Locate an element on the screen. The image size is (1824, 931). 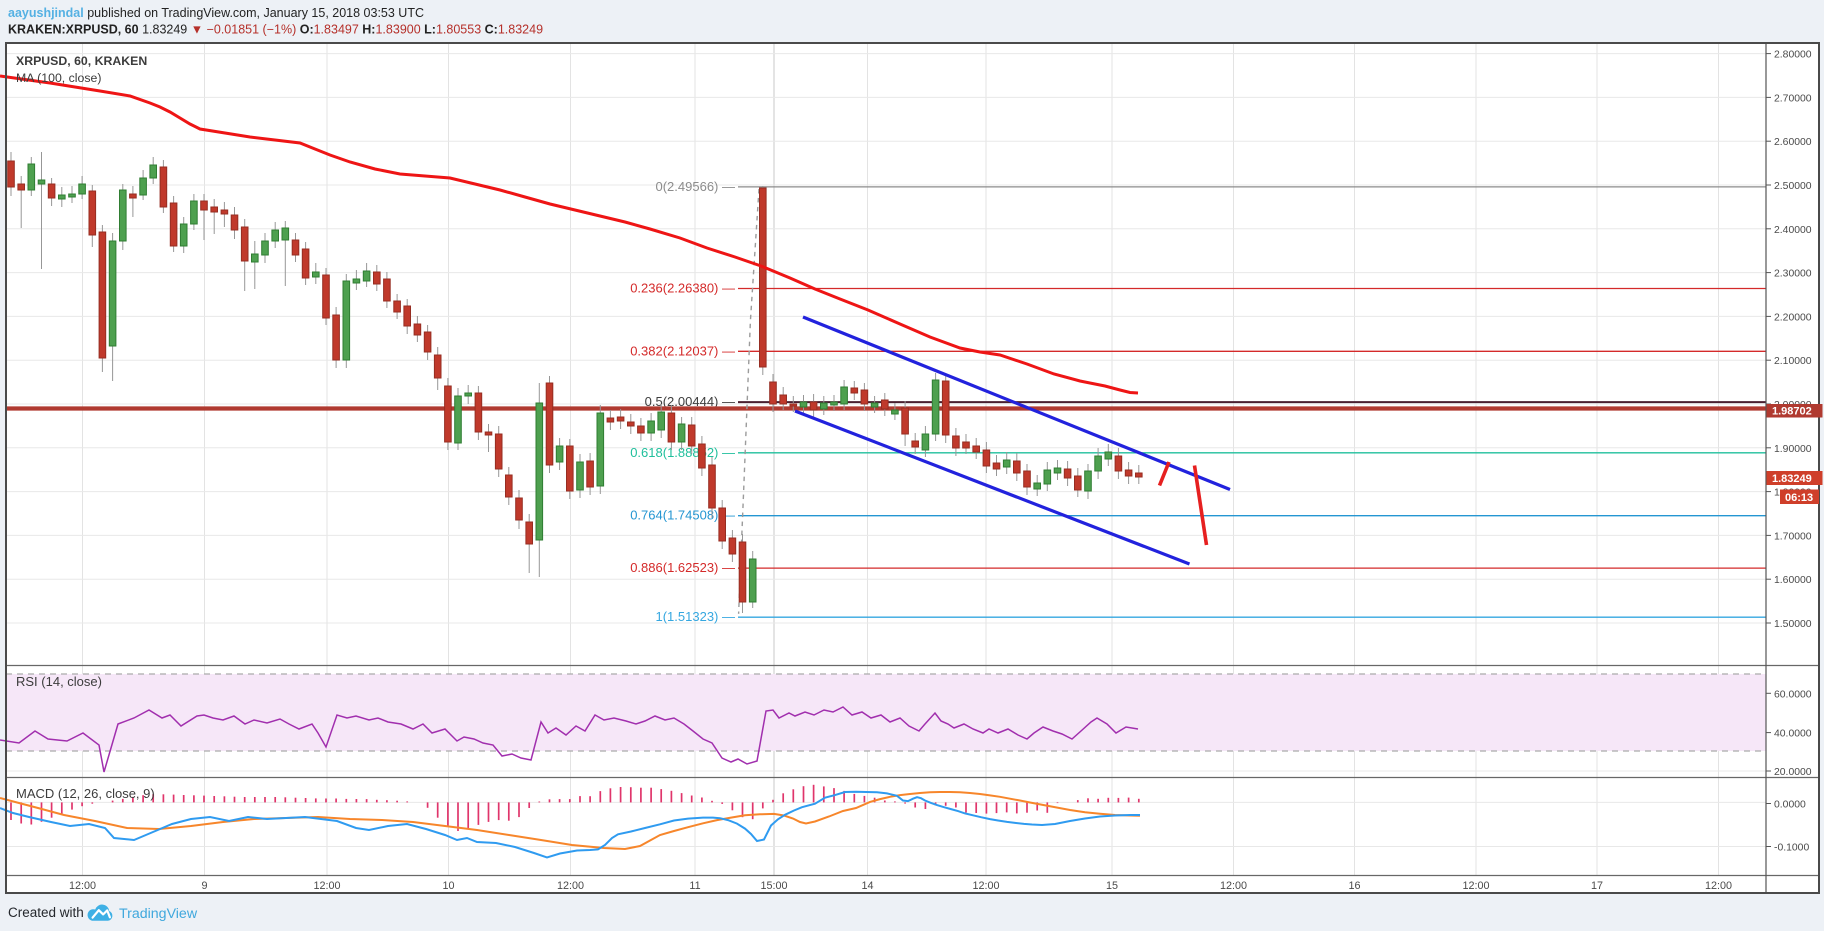
svg-text: XRPUSD, 60, KRAKEN is located at coordinates (81, 61).